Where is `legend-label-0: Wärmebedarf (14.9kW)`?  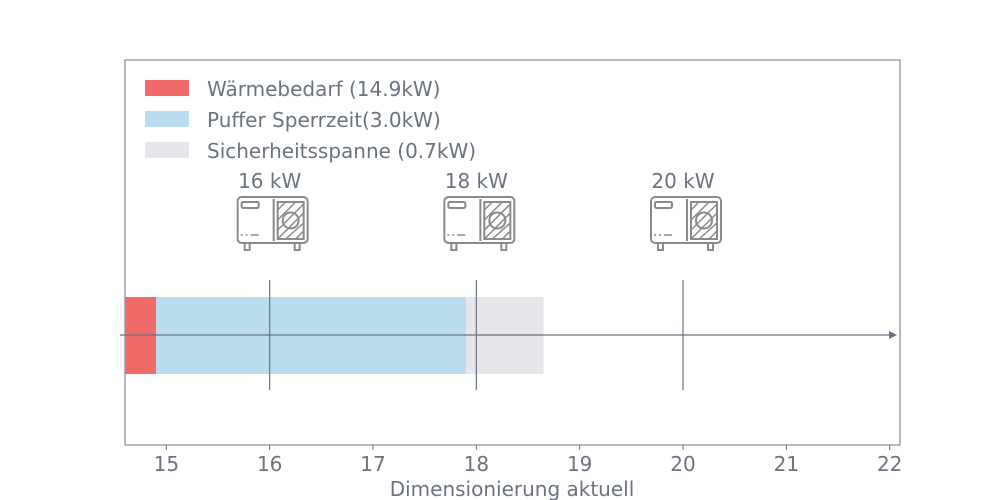 legend-label-0: Wärmebedarf (14.9kW) is located at coordinates (323, 89).